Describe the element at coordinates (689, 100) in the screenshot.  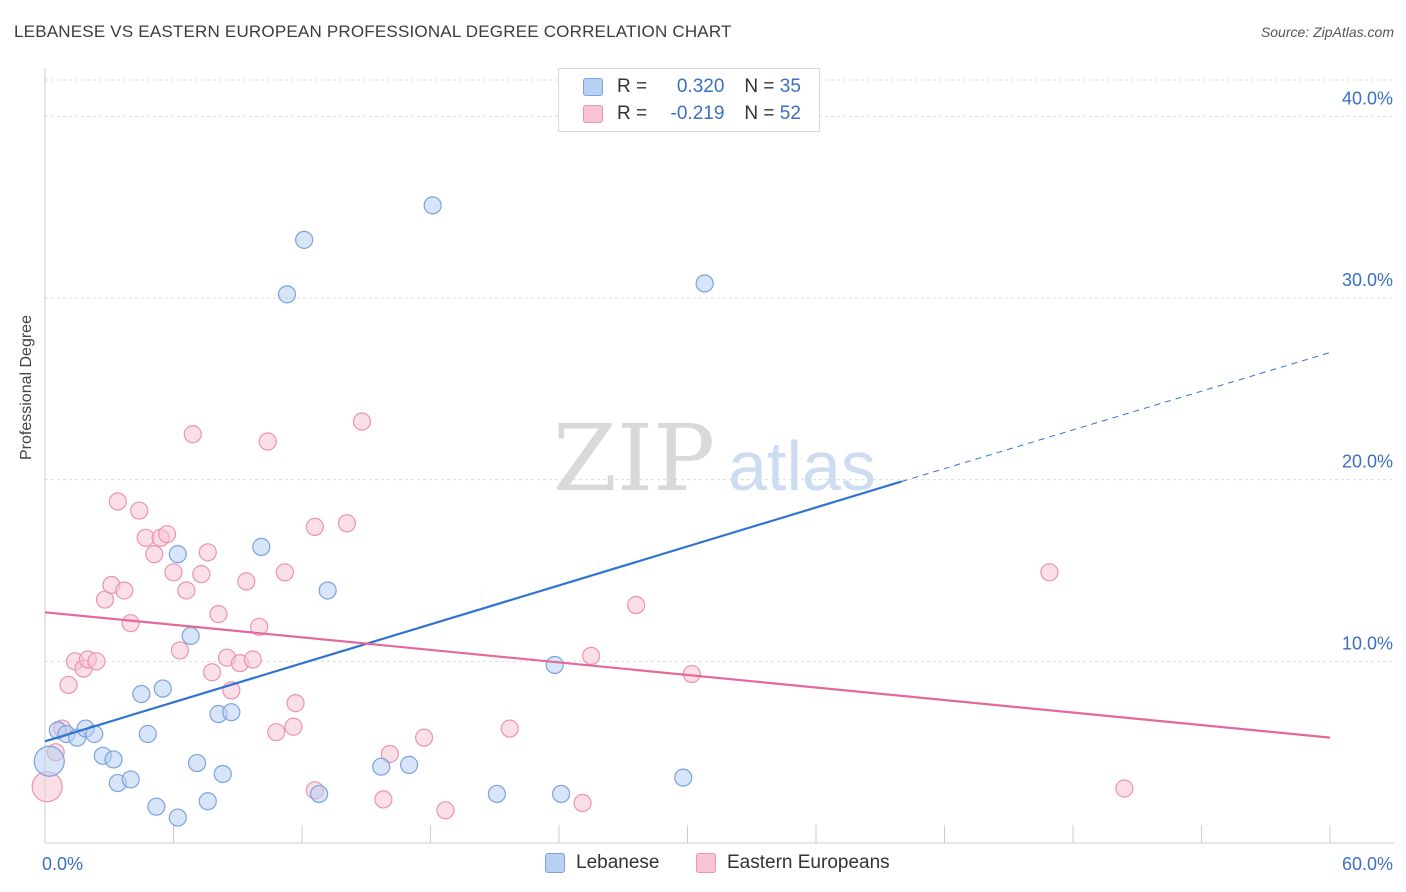
I see `stats-legend: R = 0.320 N = 35 R = -0.219 N = 52` at that location.